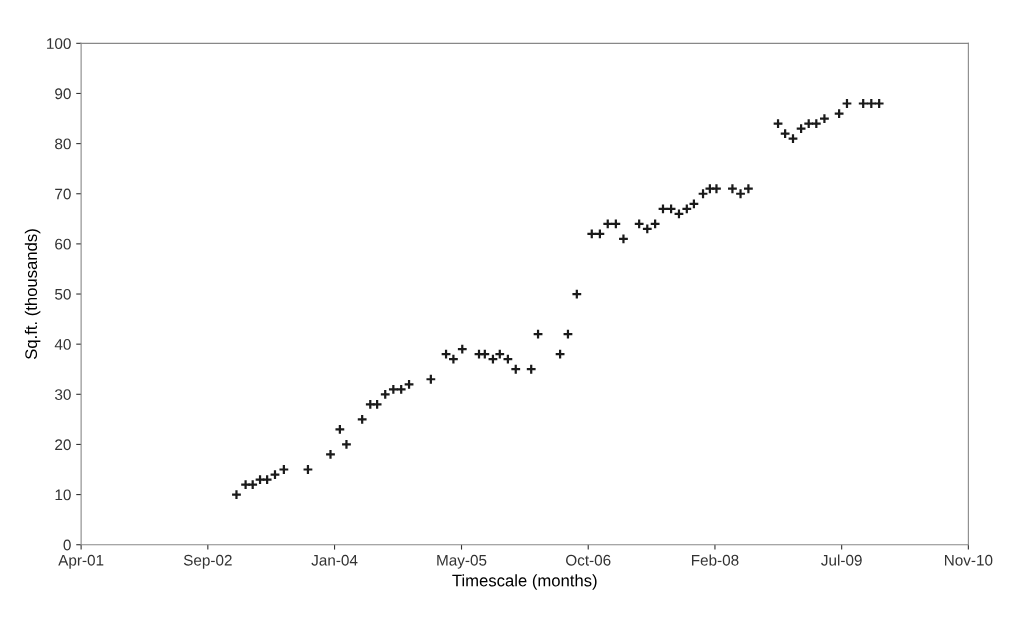 This screenshot has height=619, width=1014. What do you see at coordinates (63, 94) in the screenshot?
I see `y-tick-label: 90` at bounding box center [63, 94].